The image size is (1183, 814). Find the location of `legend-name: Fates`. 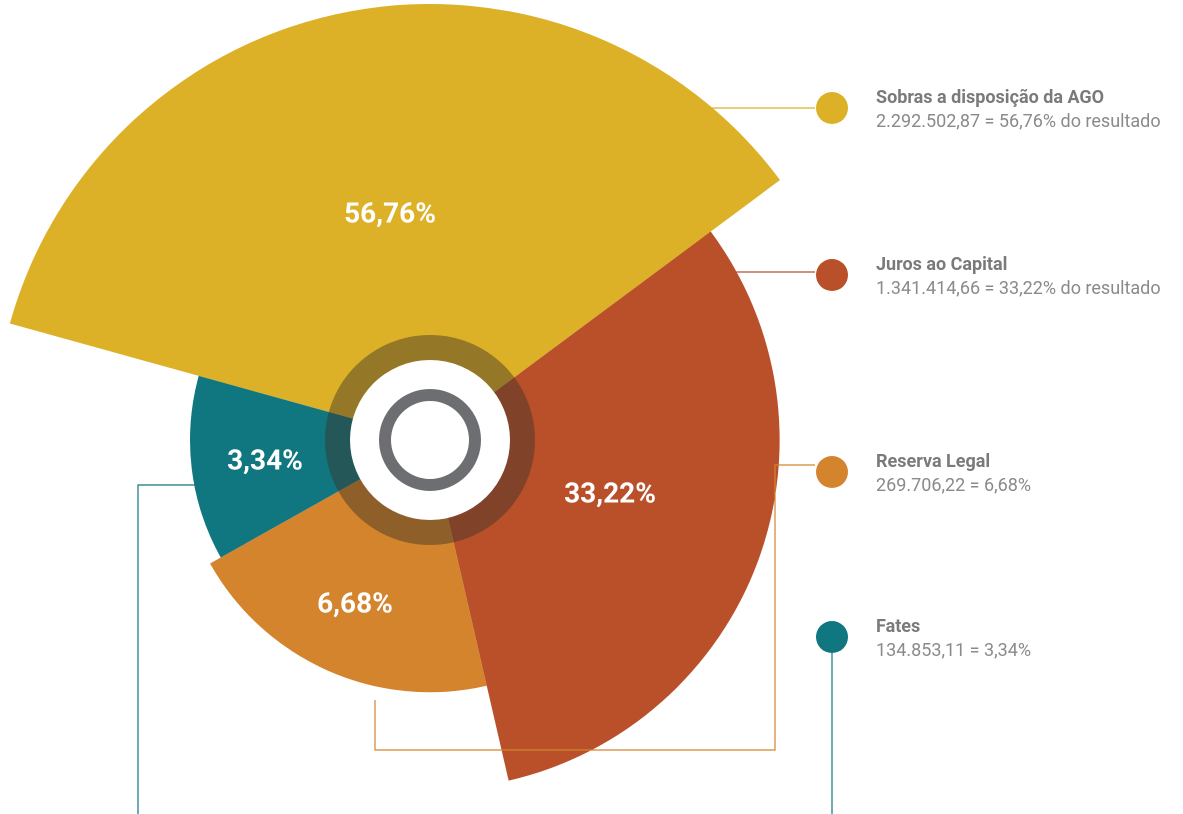

legend-name: Fates is located at coordinates (898, 626).